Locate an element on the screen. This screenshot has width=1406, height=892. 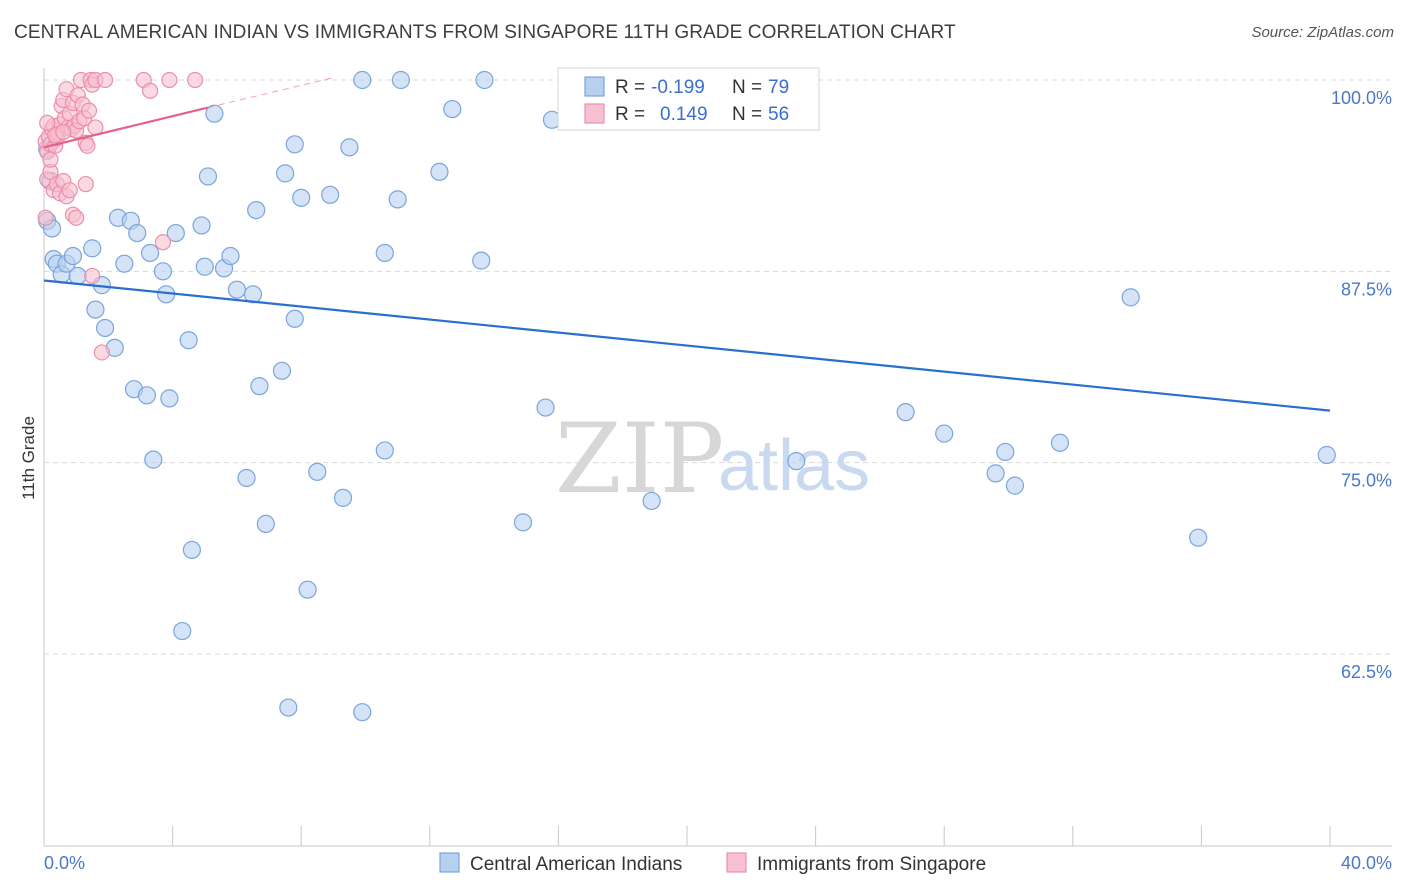
y-tick-label-3: 62.5% is located at coordinates (1366, 672).